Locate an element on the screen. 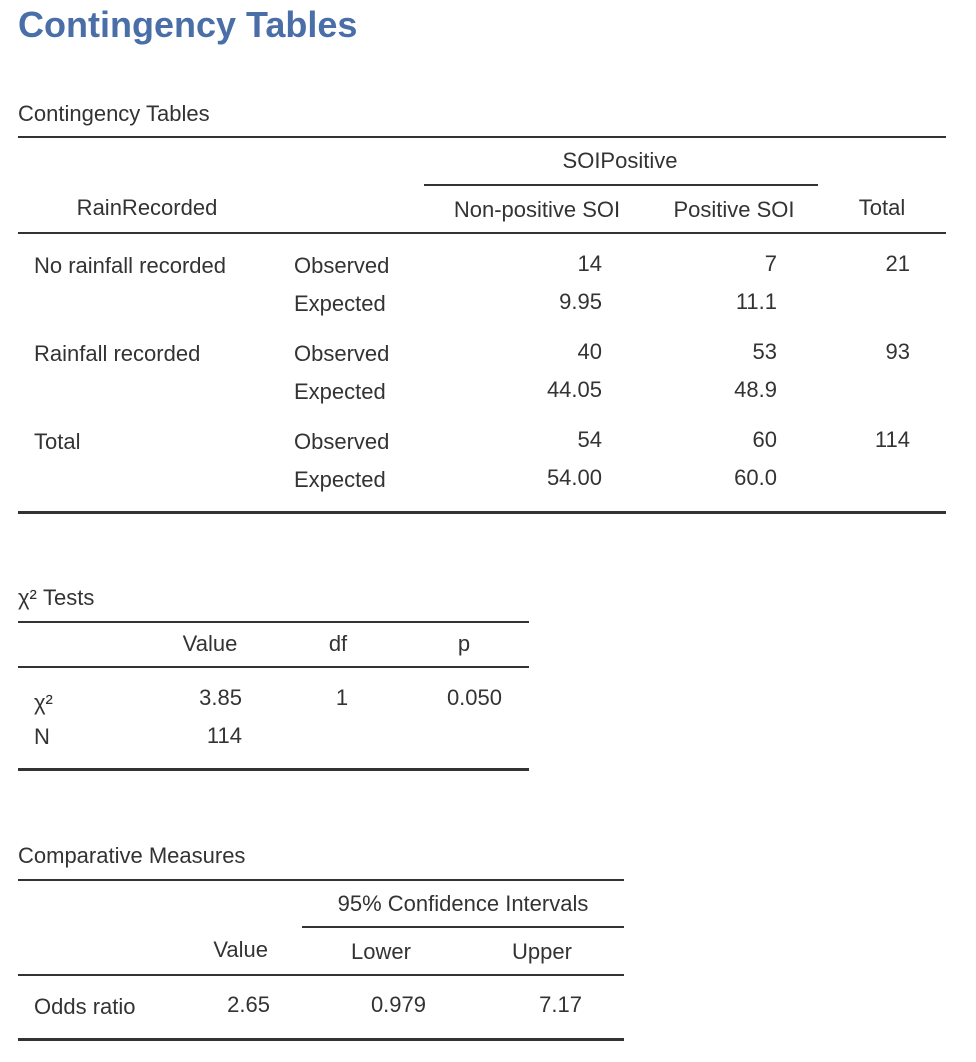  row-label: Odds ratio is located at coordinates (85, 1006).